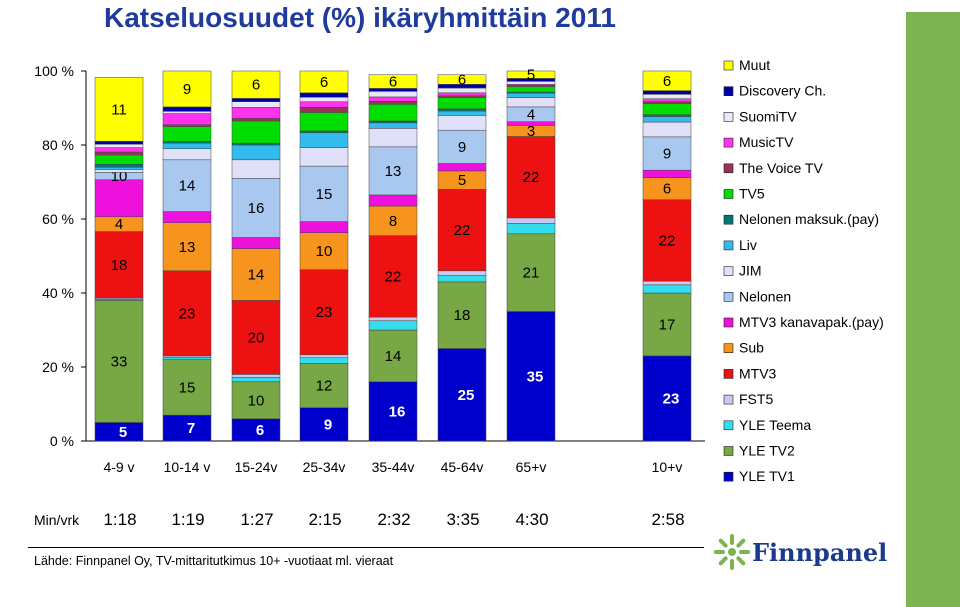 Image resolution: width=960 pixels, height=607 pixels. I want to click on data-label: 8, so click(393, 221).